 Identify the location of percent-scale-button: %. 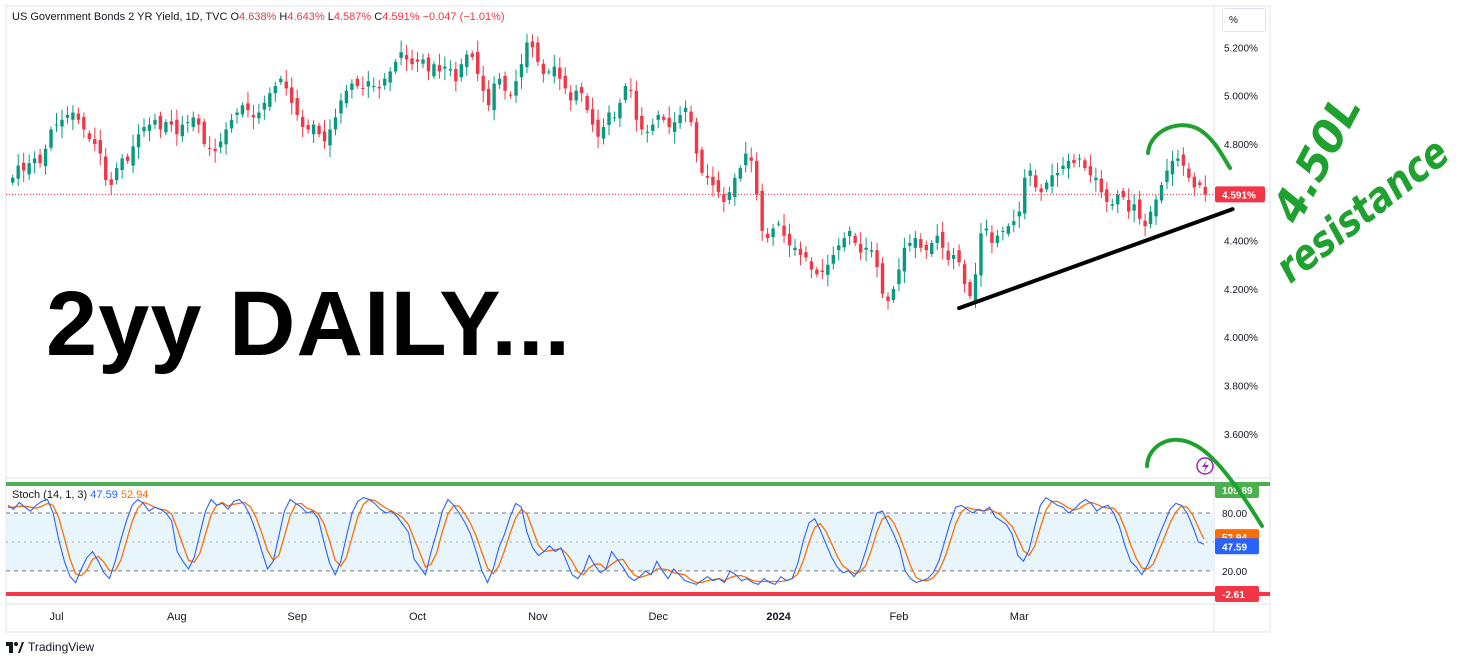
(1244, 20).